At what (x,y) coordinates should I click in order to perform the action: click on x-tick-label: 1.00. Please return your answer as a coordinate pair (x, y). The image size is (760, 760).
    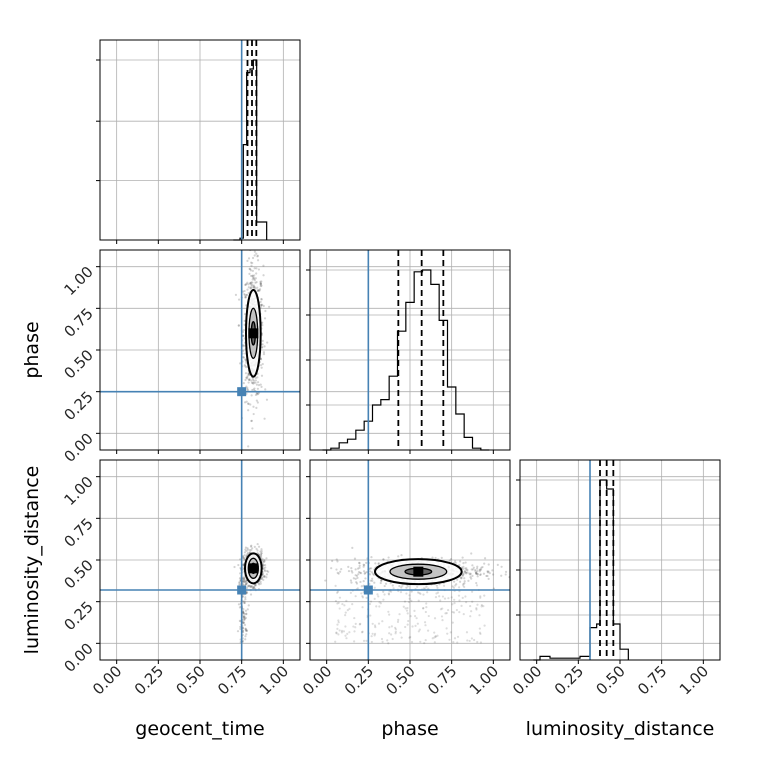
    Looking at the image, I should click on (484, 680).